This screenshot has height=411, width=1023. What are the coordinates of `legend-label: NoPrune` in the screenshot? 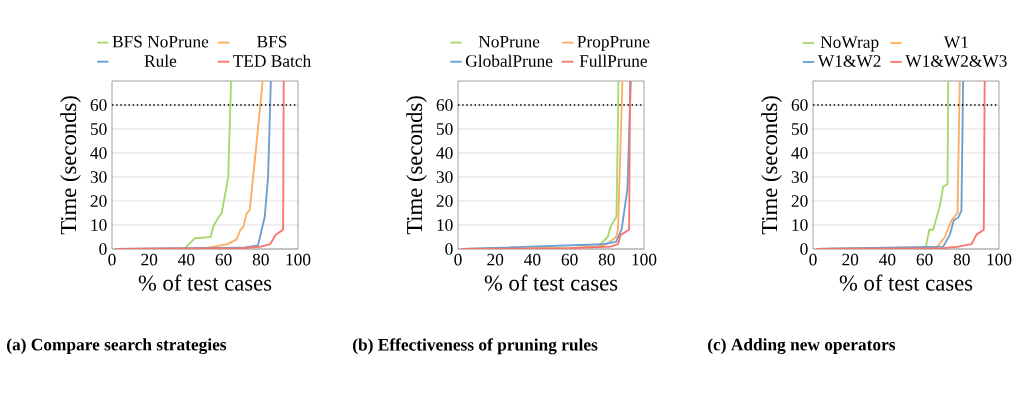 It's located at (509, 41).